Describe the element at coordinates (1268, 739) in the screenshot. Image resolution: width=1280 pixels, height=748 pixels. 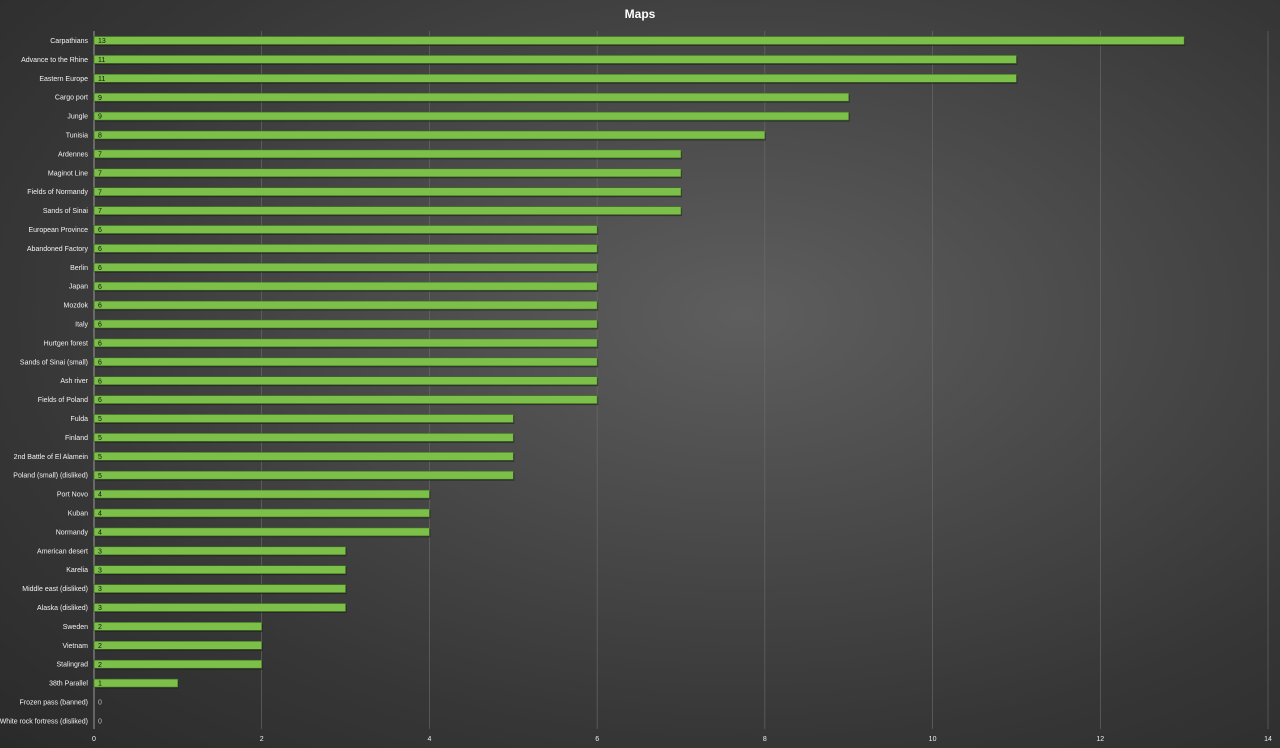
I see `x-tick-label: 14` at that location.